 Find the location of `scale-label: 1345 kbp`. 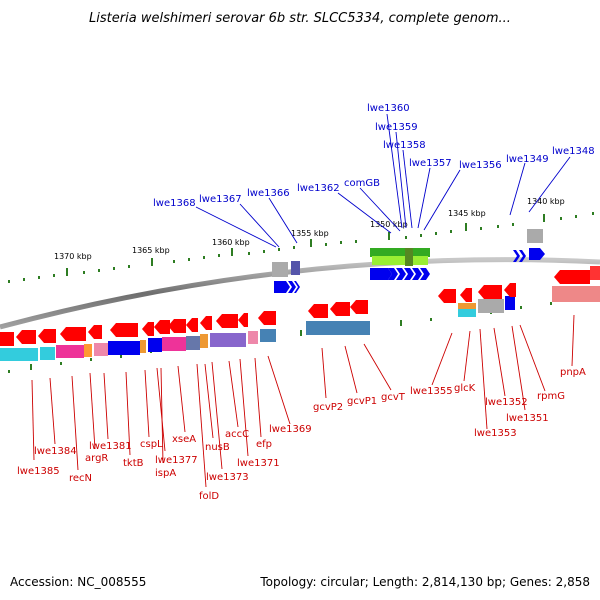

scale-label: 1345 kbp is located at coordinates (467, 213).